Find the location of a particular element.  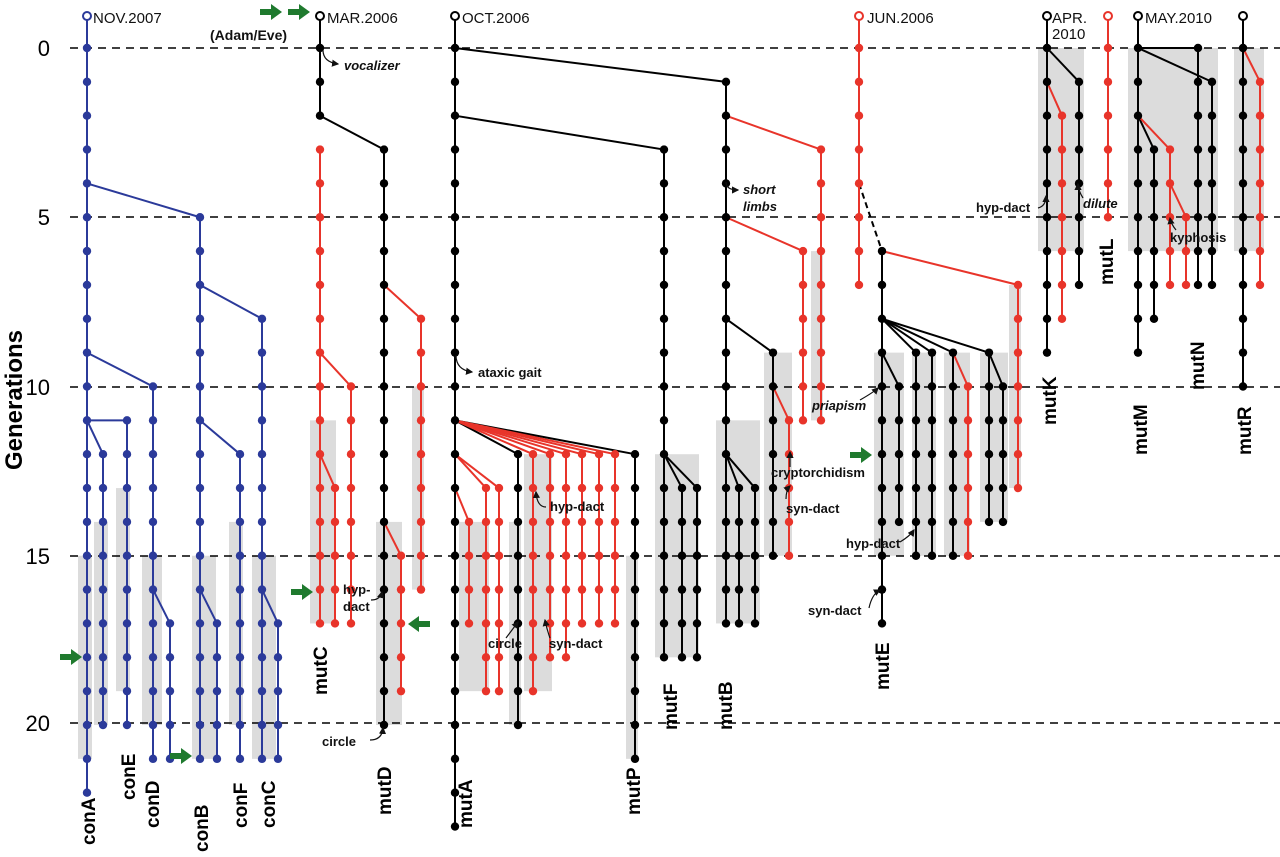

line-name-mutR: mutR is located at coordinates (1245, 430).